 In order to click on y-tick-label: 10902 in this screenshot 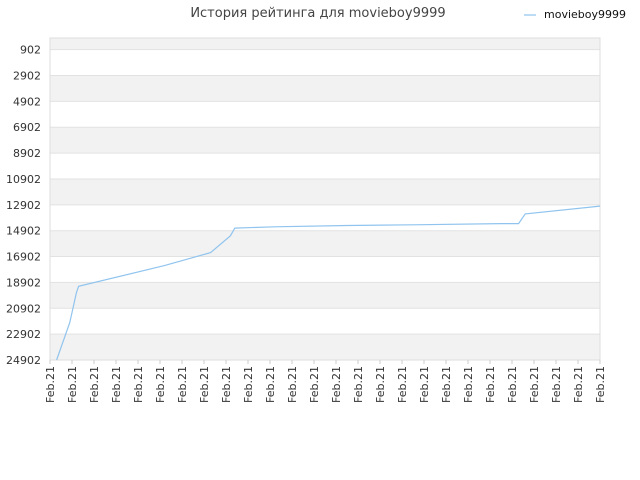, I will do `click(23, 179)`.